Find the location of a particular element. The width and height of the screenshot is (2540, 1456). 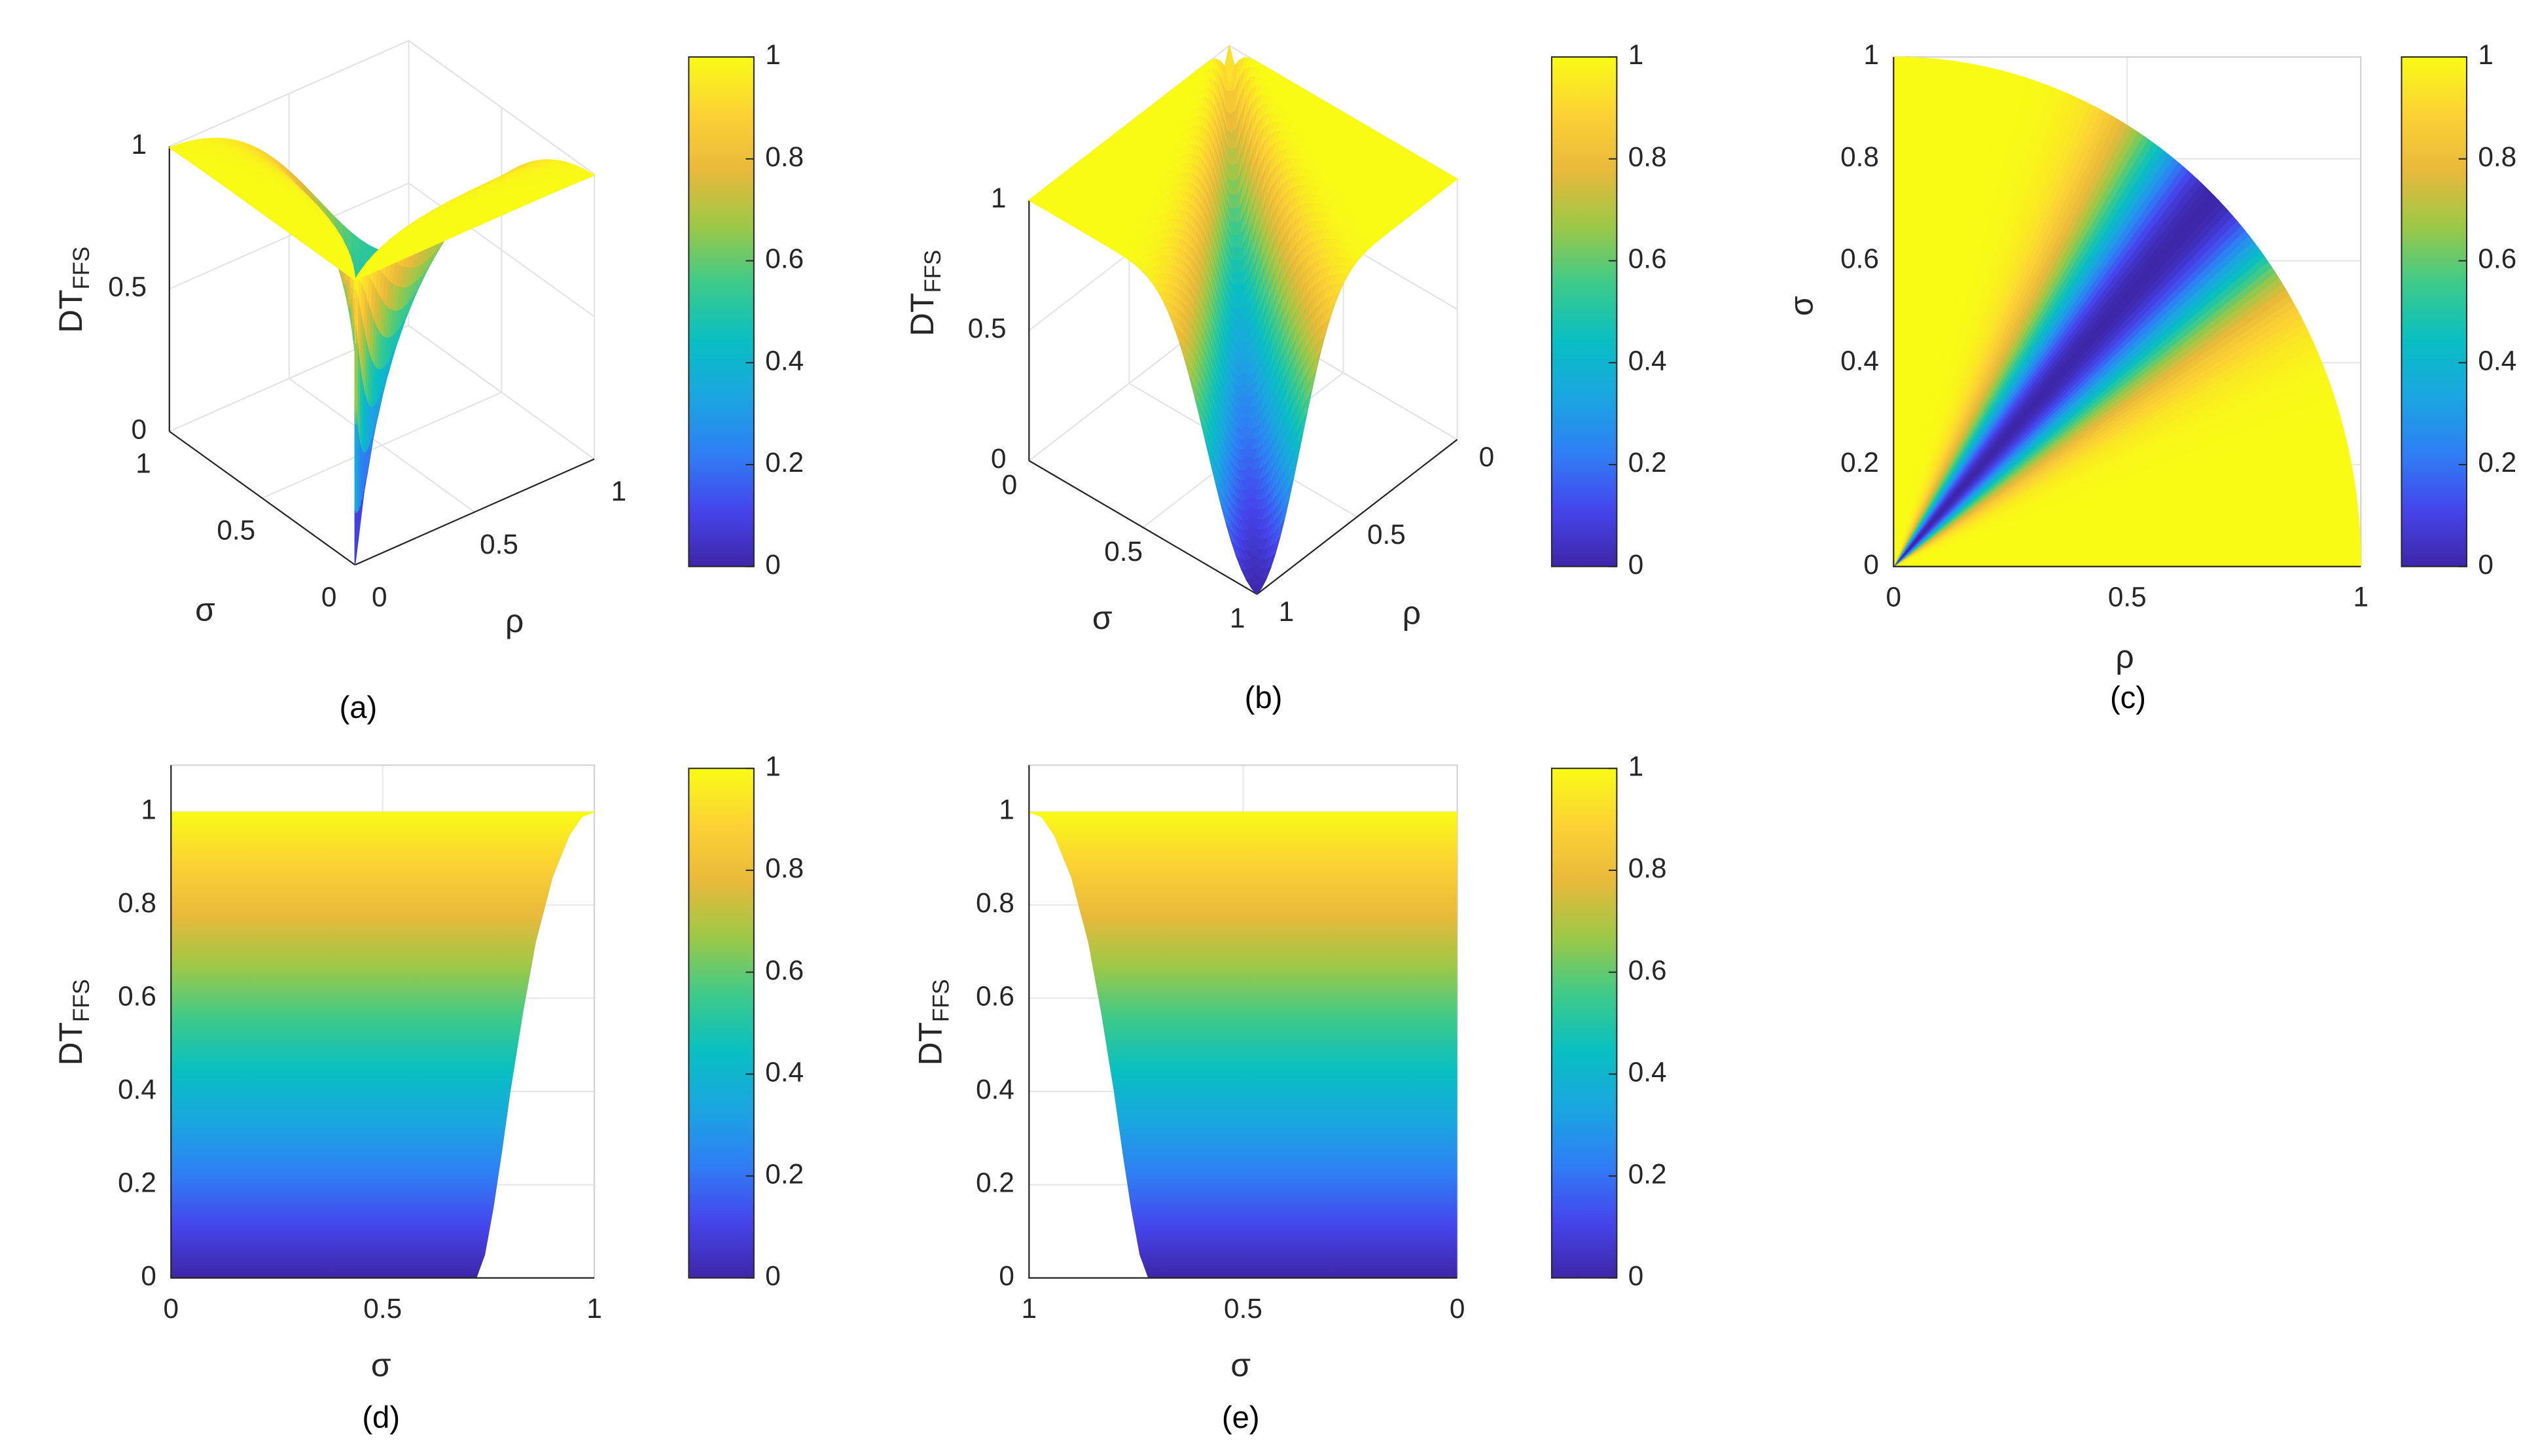

rho-tick-label: 0.5 is located at coordinates (499, 544).